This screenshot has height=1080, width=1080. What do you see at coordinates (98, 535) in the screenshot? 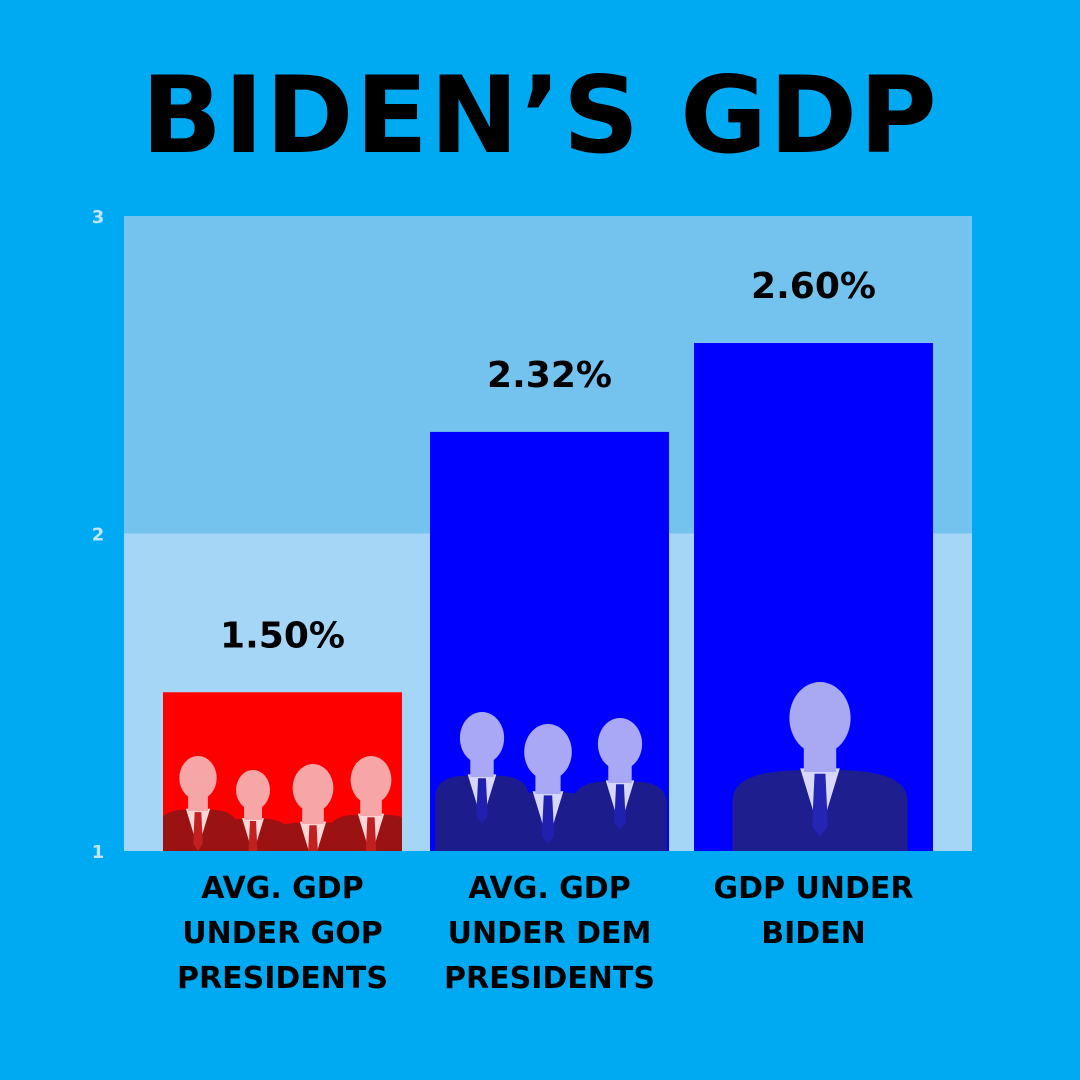
I see `y-tick-label-1: 2` at bounding box center [98, 535].